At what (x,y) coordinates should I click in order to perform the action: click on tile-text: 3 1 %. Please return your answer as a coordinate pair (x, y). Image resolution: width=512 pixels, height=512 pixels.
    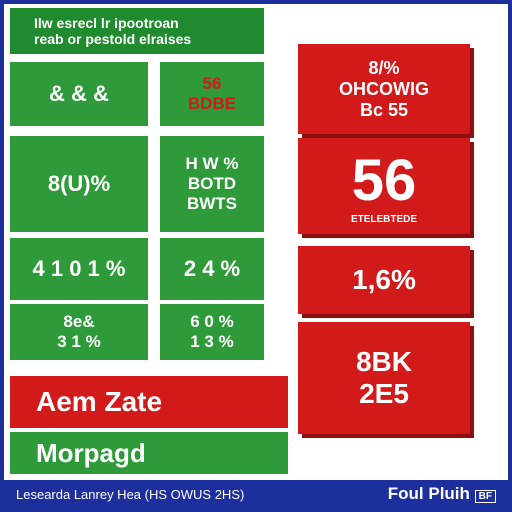
    Looking at the image, I should click on (79, 341).